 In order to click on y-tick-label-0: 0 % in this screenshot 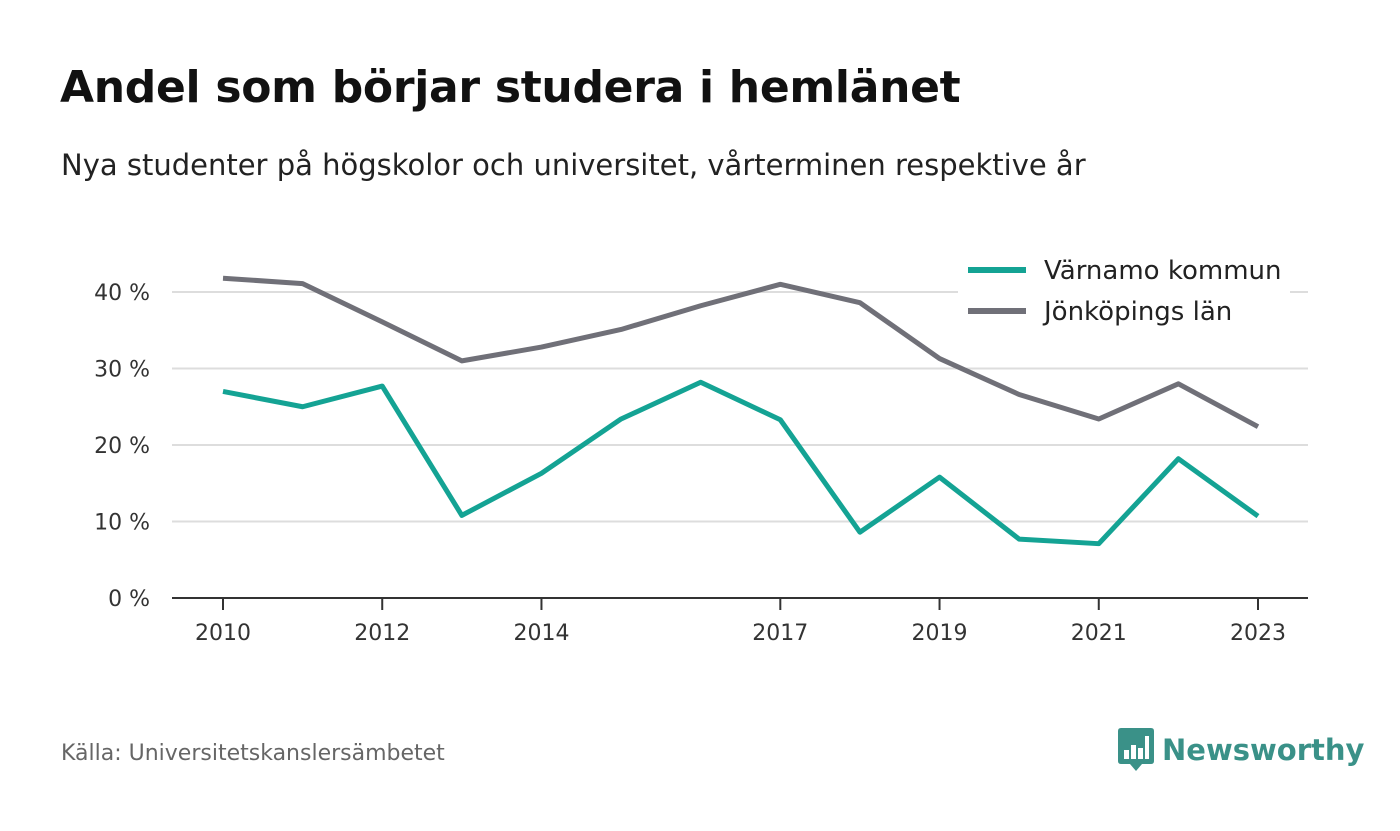, I will do `click(129, 599)`.